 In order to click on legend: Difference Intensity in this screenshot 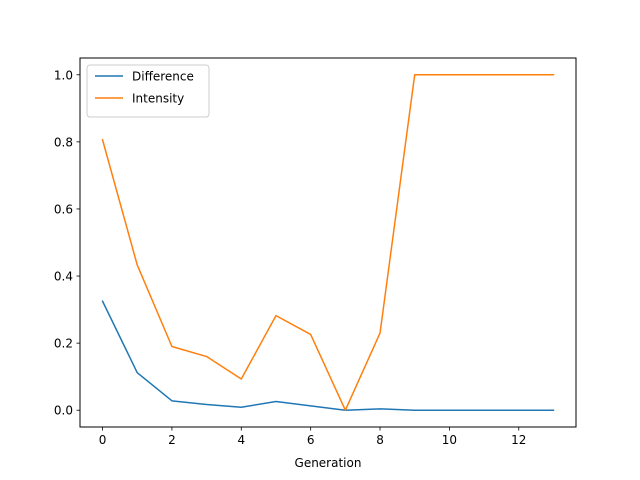, I will do `click(148, 91)`.